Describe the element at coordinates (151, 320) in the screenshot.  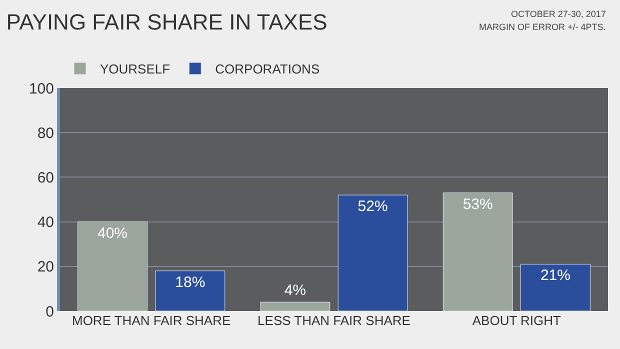
I see `x-tick-label: MORE THAN FAIR SHARE` at that location.